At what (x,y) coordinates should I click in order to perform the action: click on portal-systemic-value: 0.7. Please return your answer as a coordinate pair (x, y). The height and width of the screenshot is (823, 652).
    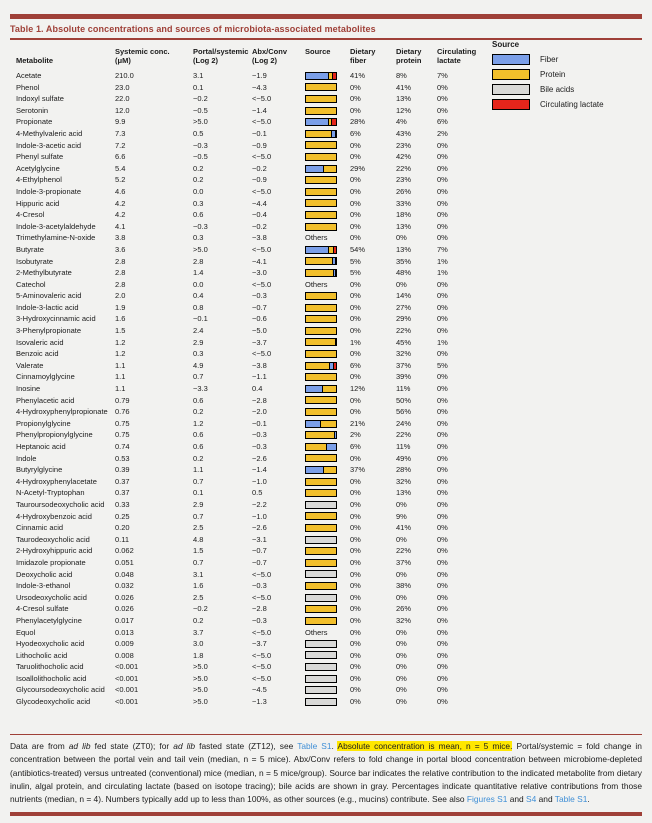
    Looking at the image, I should click on (198, 377).